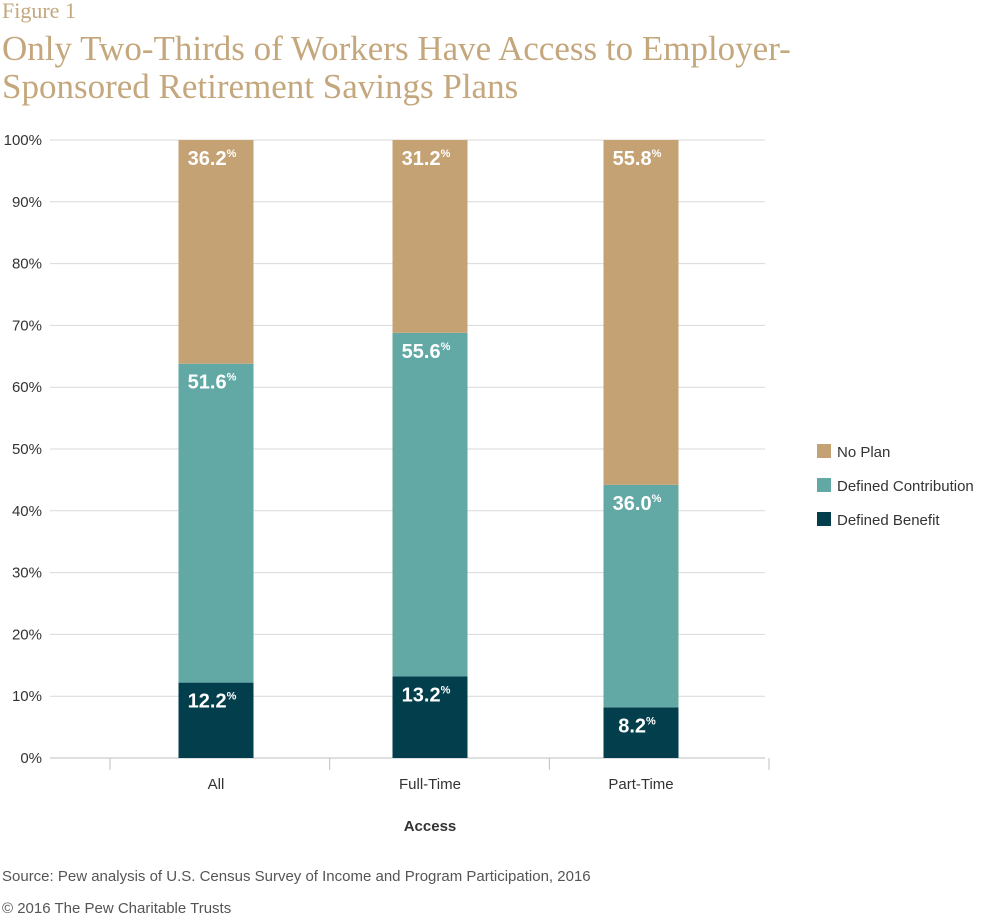 The height and width of the screenshot is (921, 990). I want to click on data-label: 36.0%, so click(637, 504).